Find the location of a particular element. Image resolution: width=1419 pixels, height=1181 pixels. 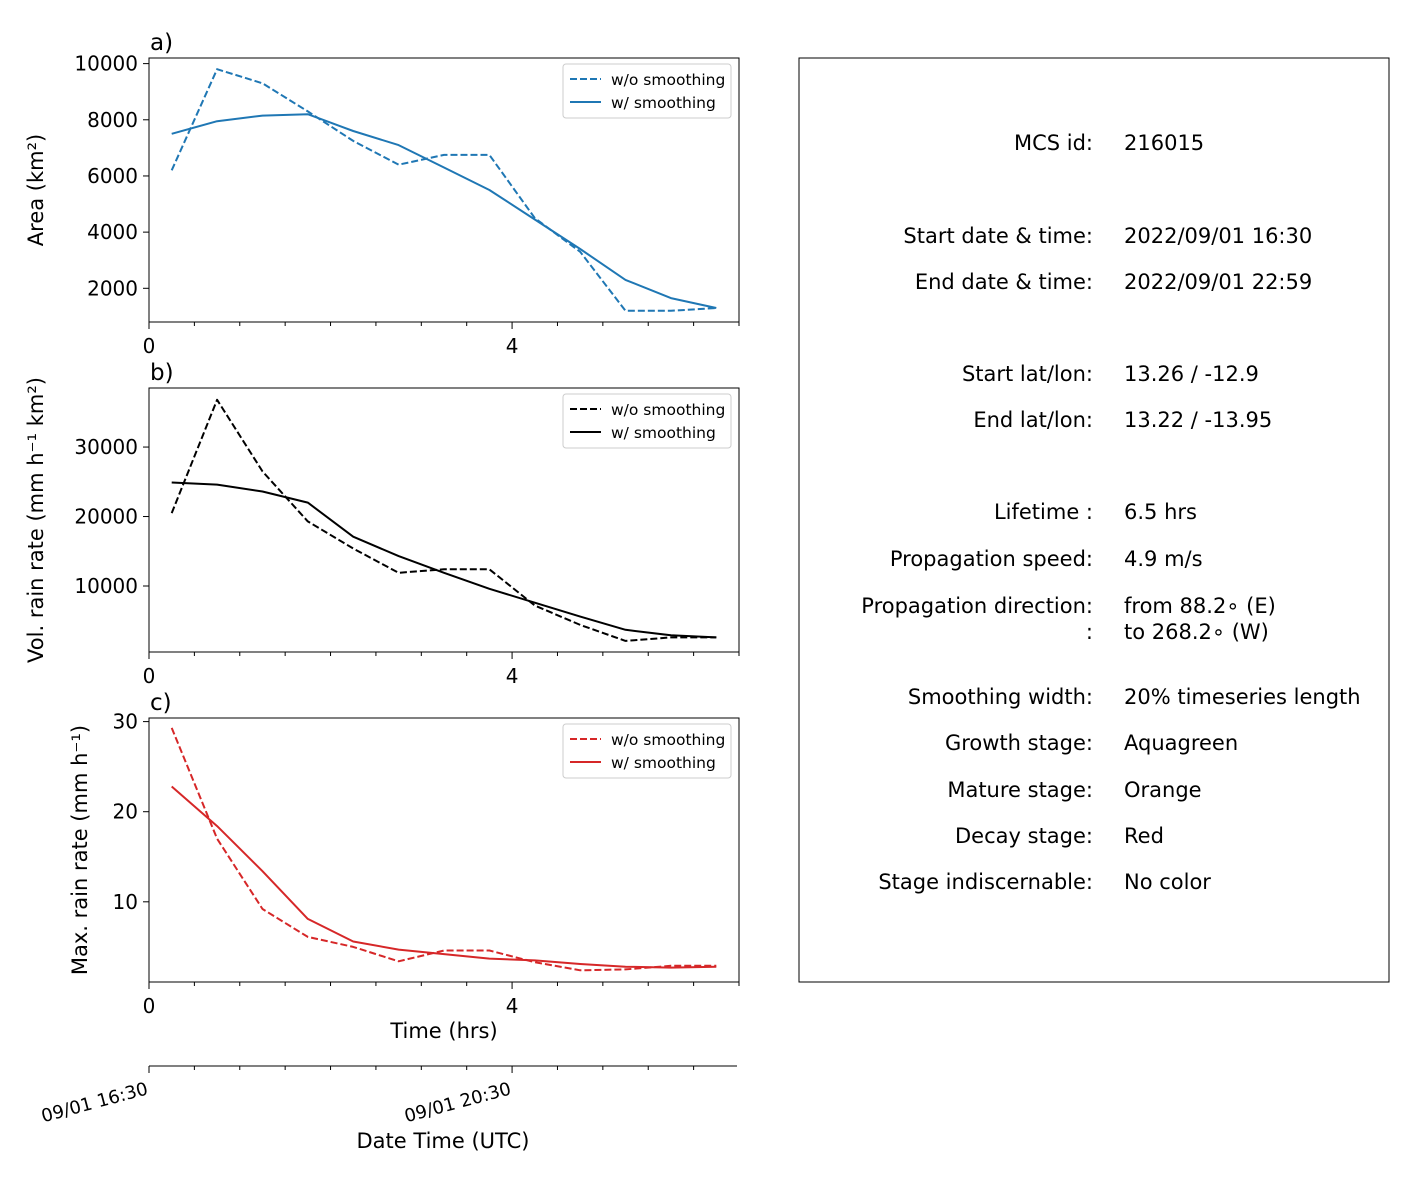

info-label: Smoothing width: is located at coordinates (1000, 697).